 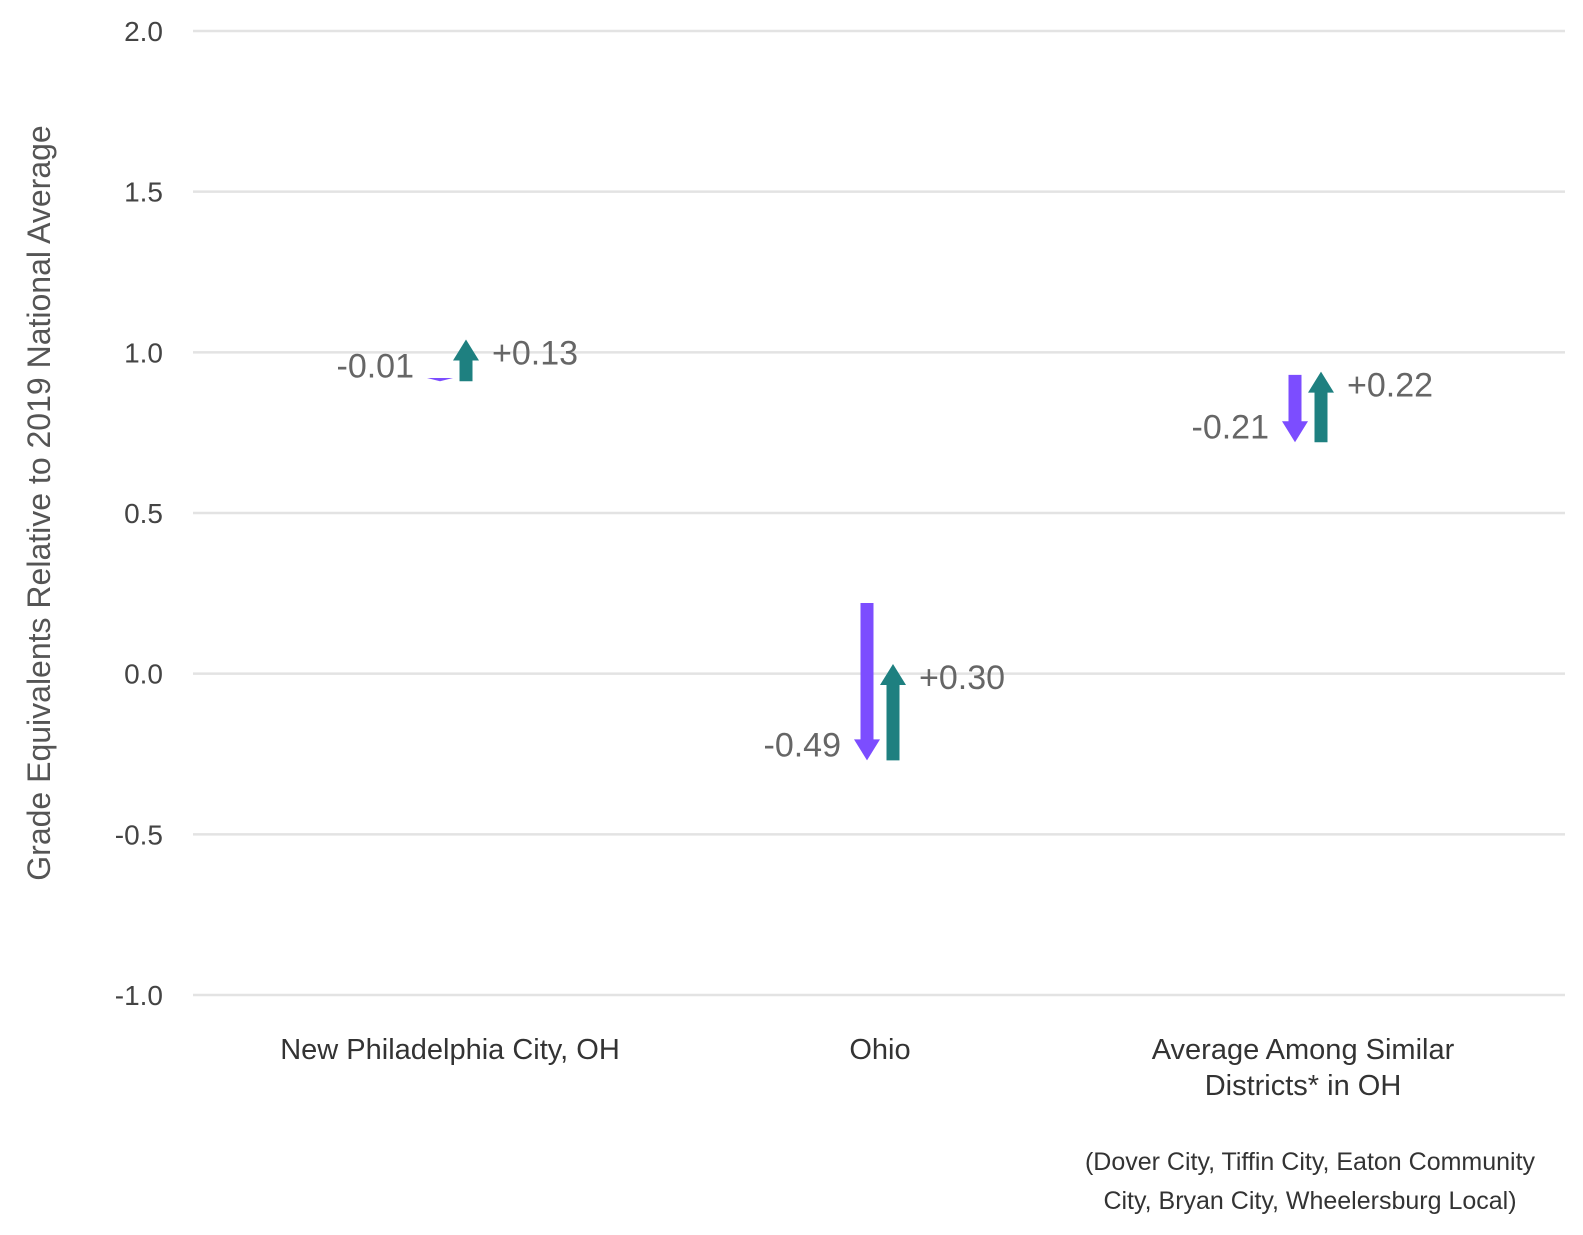 I want to click on category-label: Average Among Similar, so click(x=1303, y=1050).